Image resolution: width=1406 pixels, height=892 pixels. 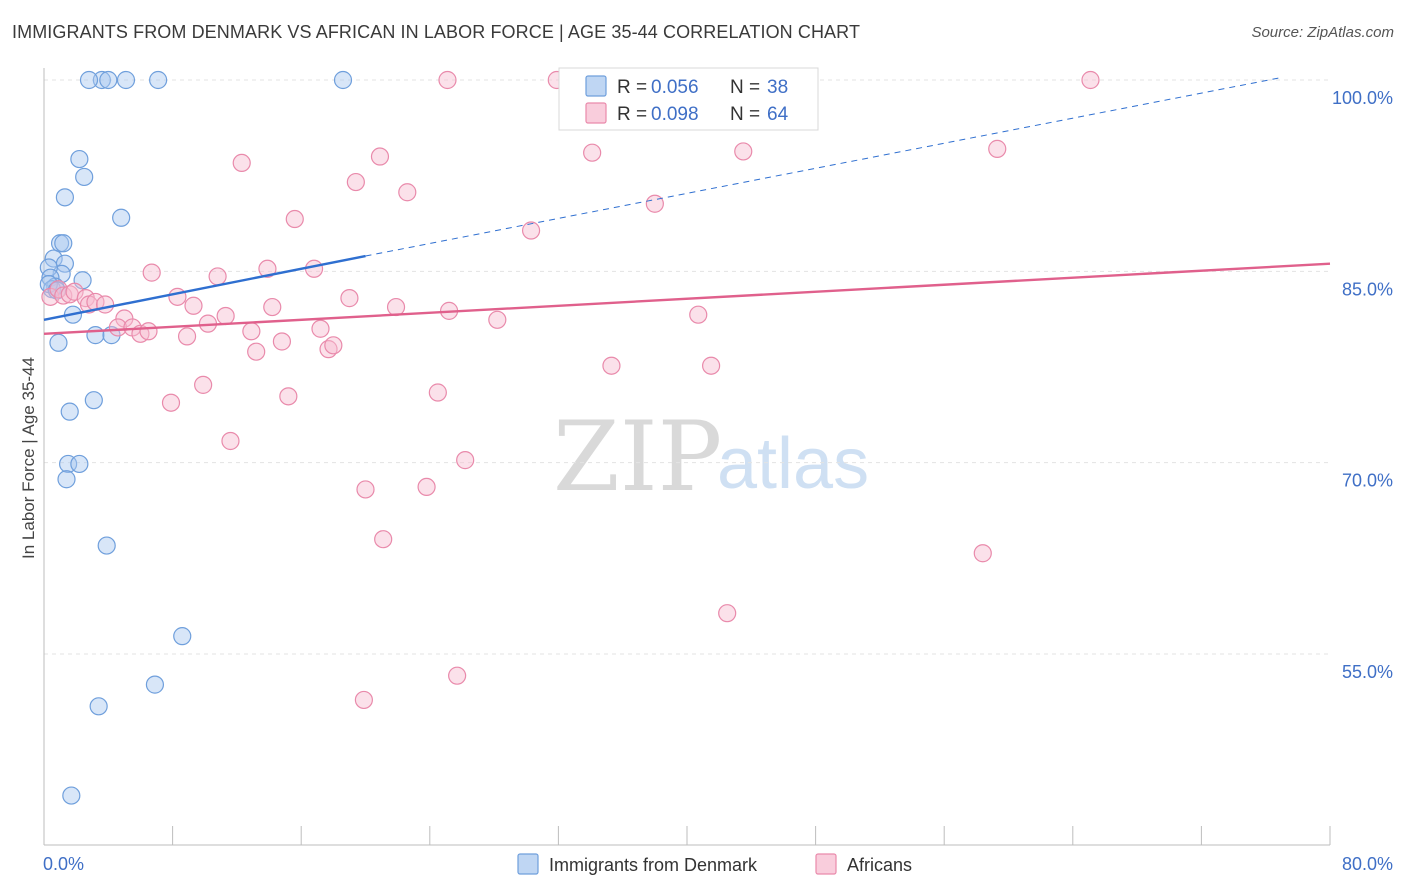 What do you see at coordinates (1367, 481) in the screenshot?
I see `y-tick-label-2: 70.0%` at bounding box center [1367, 481].